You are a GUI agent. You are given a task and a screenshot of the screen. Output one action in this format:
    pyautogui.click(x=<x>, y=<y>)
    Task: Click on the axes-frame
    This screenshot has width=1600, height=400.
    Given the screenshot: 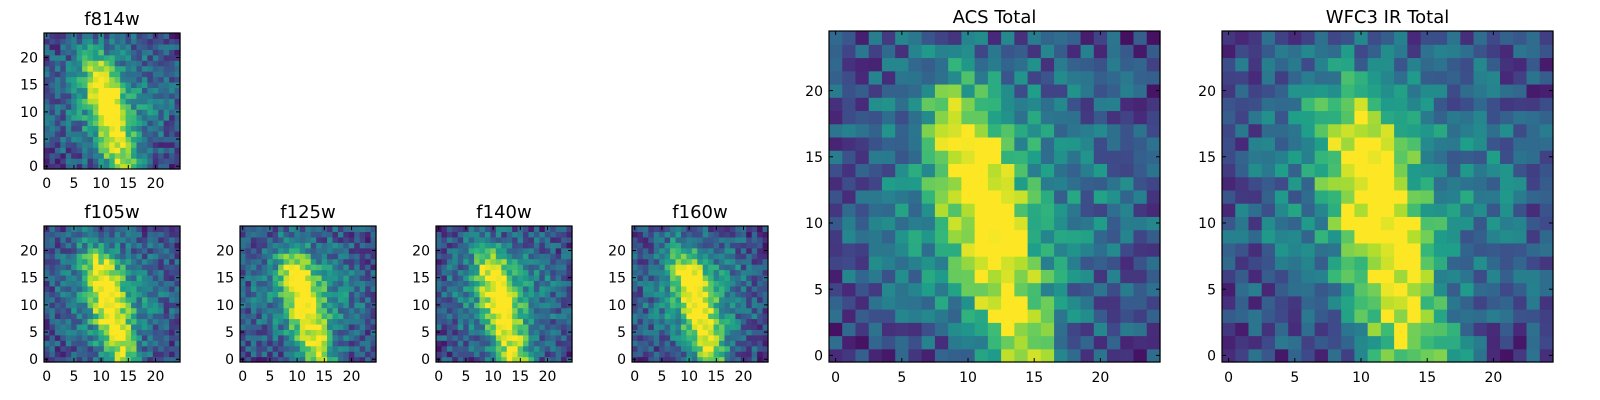 What is the action you would take?
    pyautogui.click(x=700, y=294)
    